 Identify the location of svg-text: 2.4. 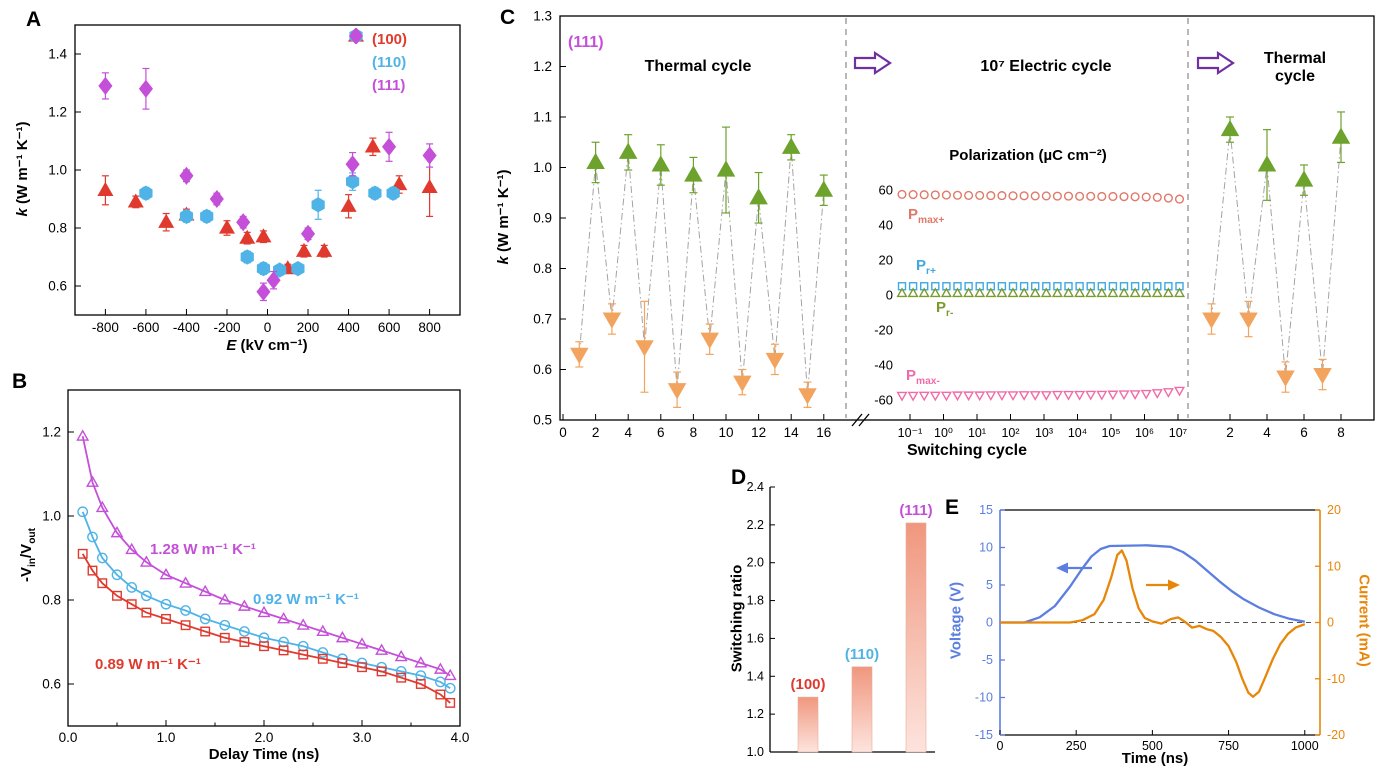
(755, 487).